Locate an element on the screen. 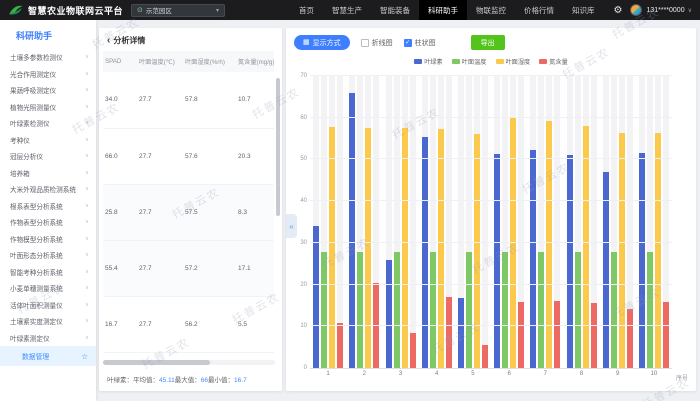 Image resolution: width=700 pixels, height=401 pixels. nav-item: 物联监控 is located at coordinates (490, 10).